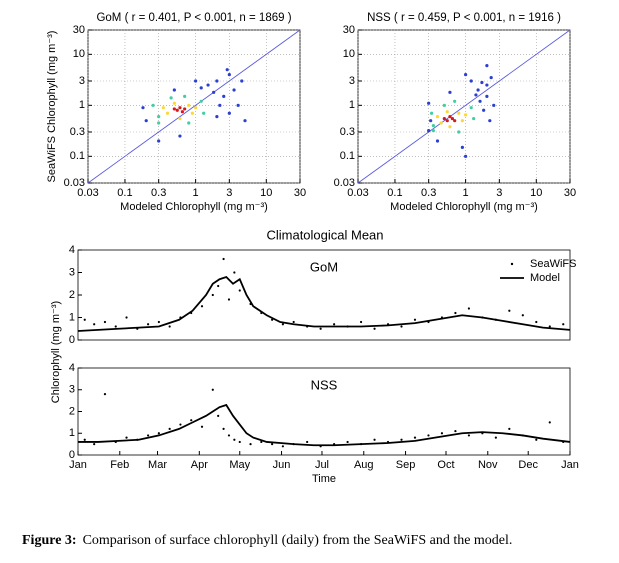 The width and height of the screenshot is (619, 563). Describe the element at coordinates (72, 433) in the screenshot. I see `y-tick-label: 1` at that location.